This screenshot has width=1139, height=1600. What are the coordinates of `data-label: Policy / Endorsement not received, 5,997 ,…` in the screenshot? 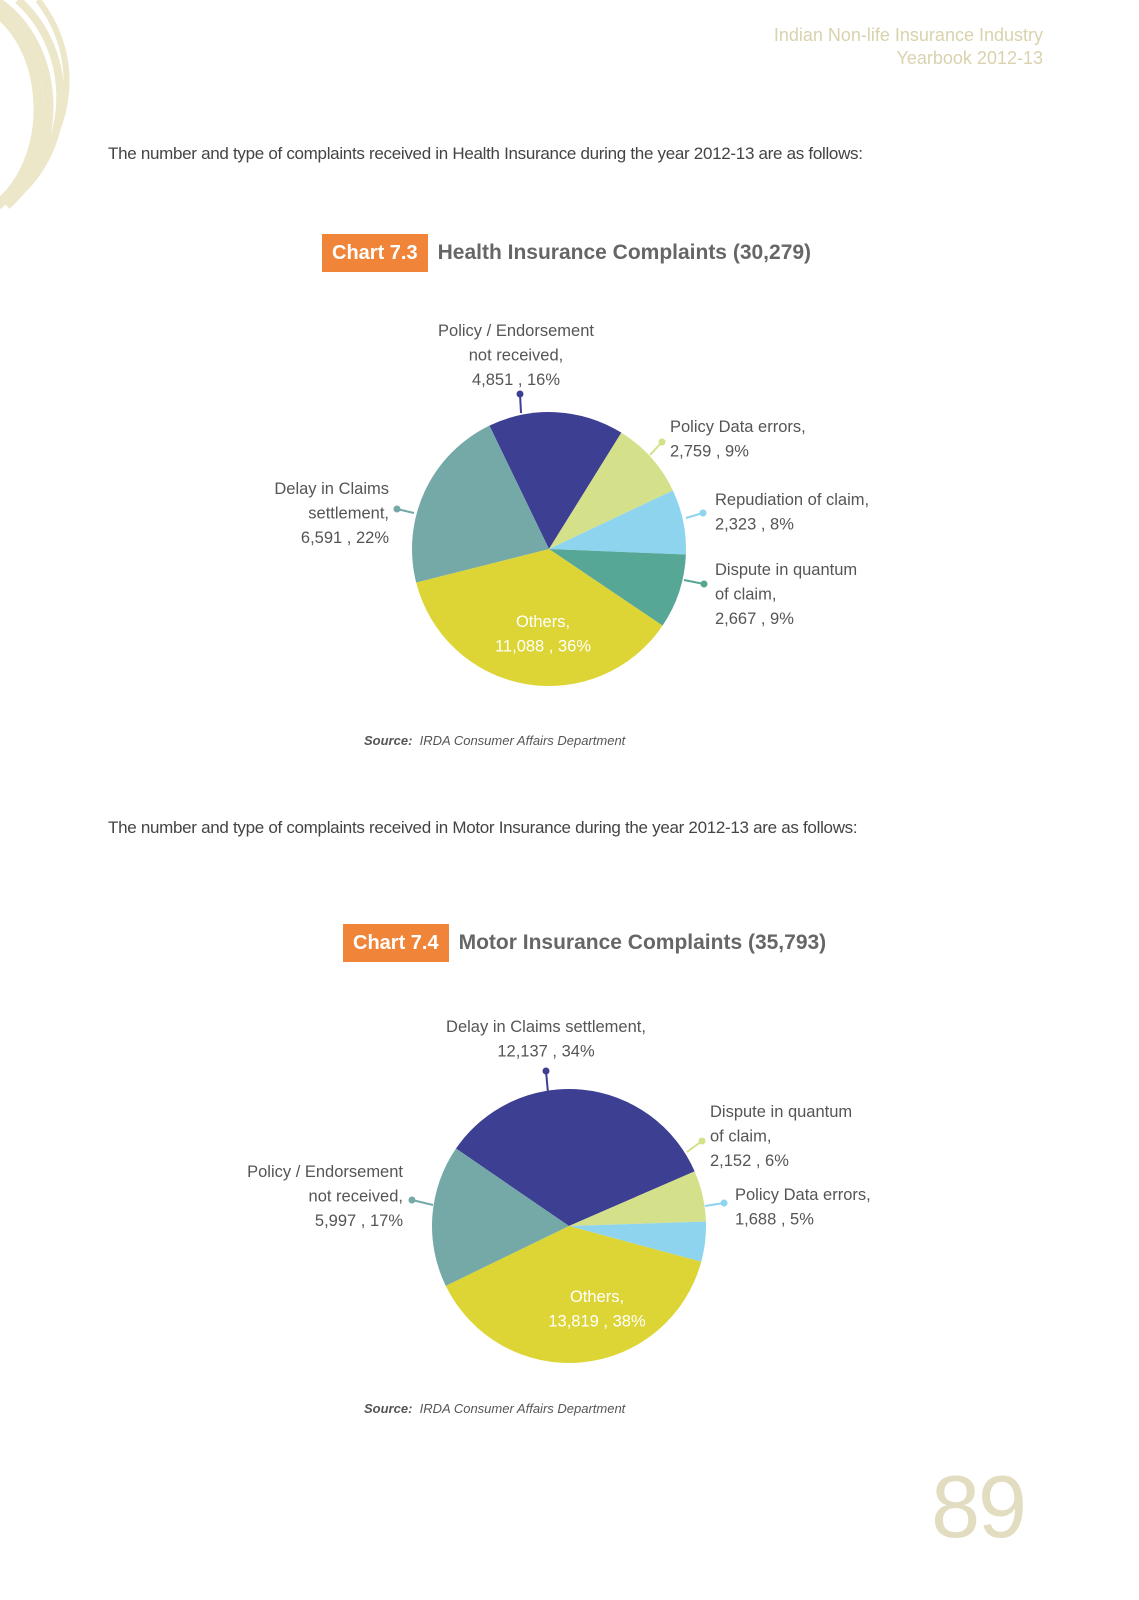 It's located at (325, 1196).